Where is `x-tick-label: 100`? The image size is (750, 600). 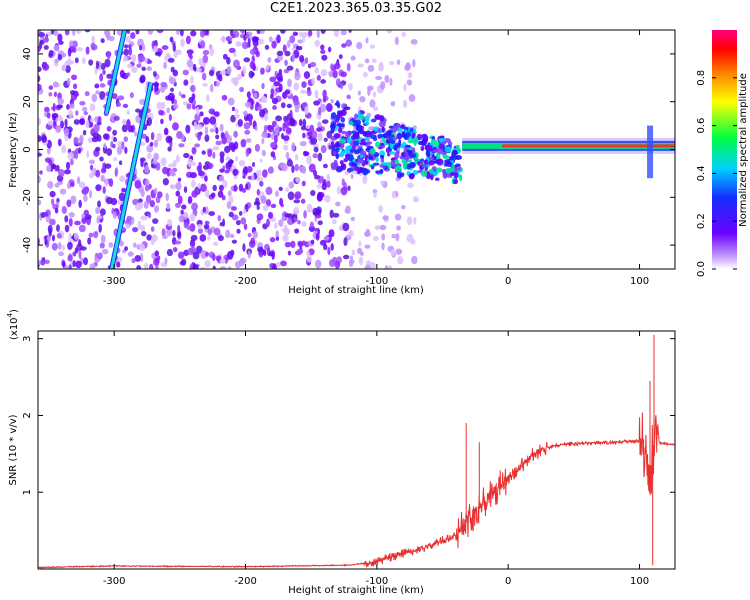 x-tick-label: 100 is located at coordinates (639, 581).